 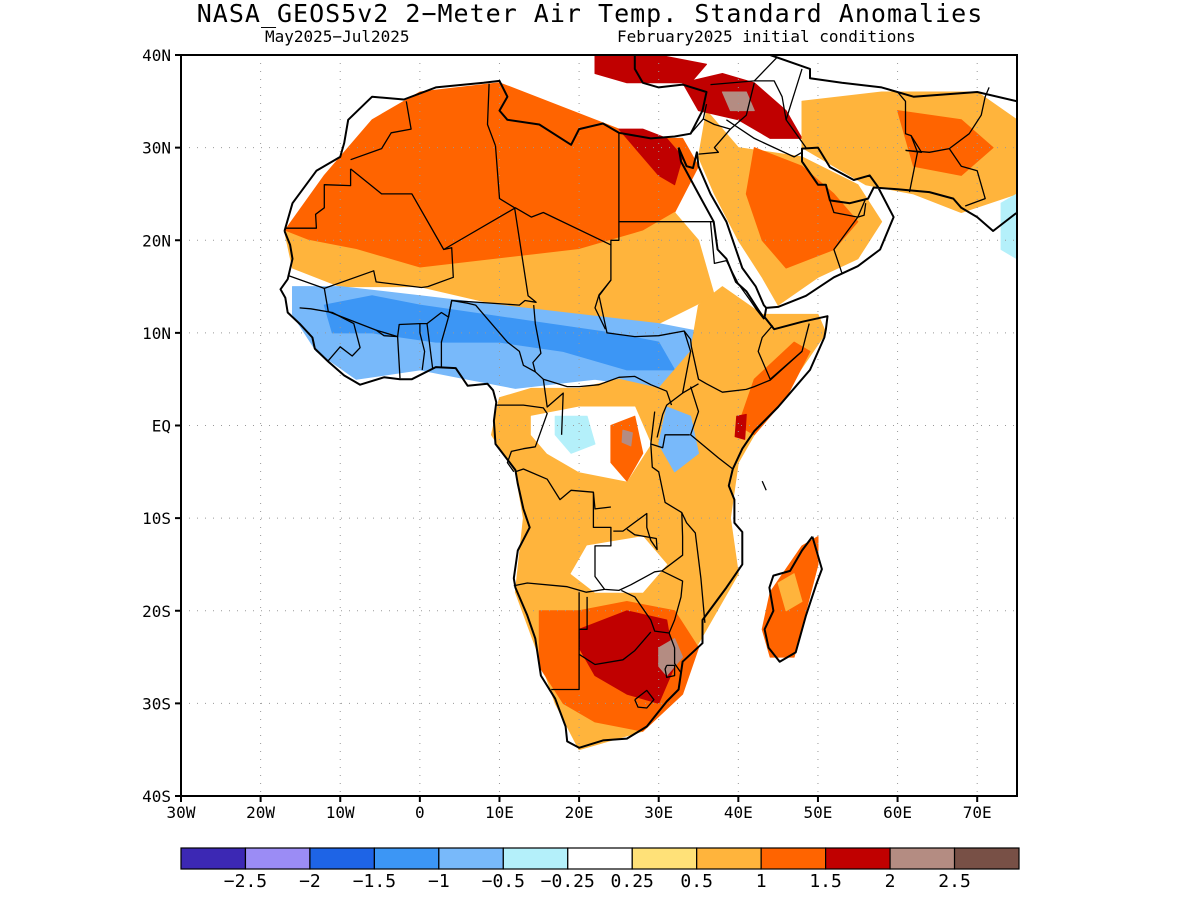 What do you see at coordinates (761, 881) in the screenshot?
I see `colorbar-label: 1` at bounding box center [761, 881].